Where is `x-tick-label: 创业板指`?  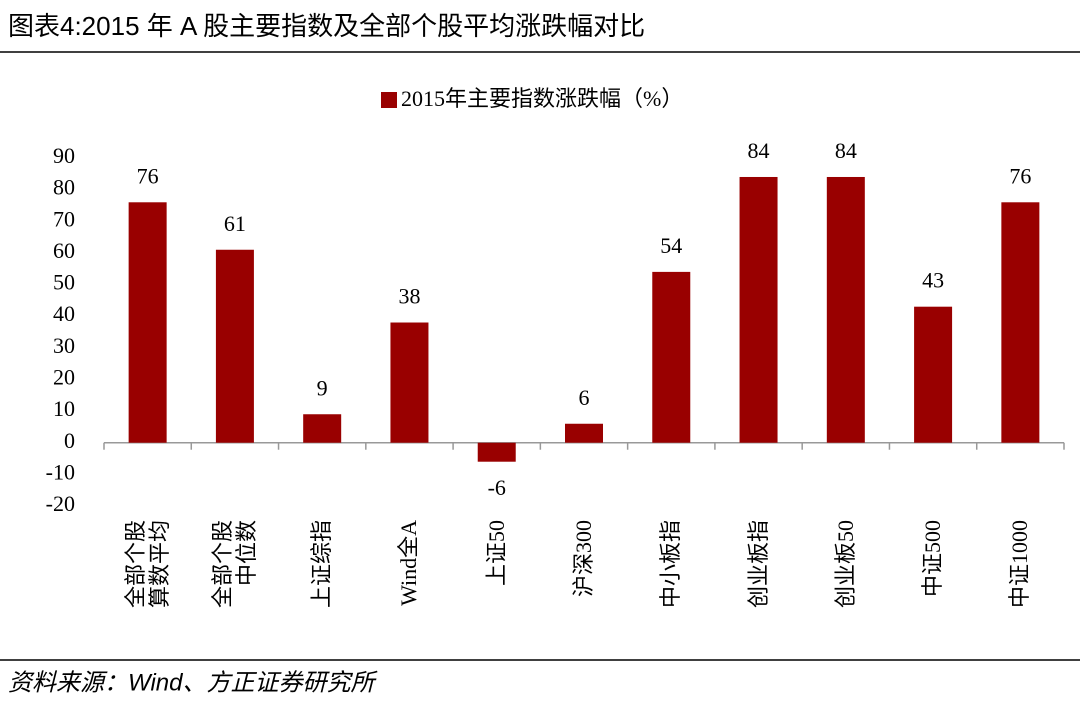
x-tick-label: 创业板指 is located at coordinates (758, 564).